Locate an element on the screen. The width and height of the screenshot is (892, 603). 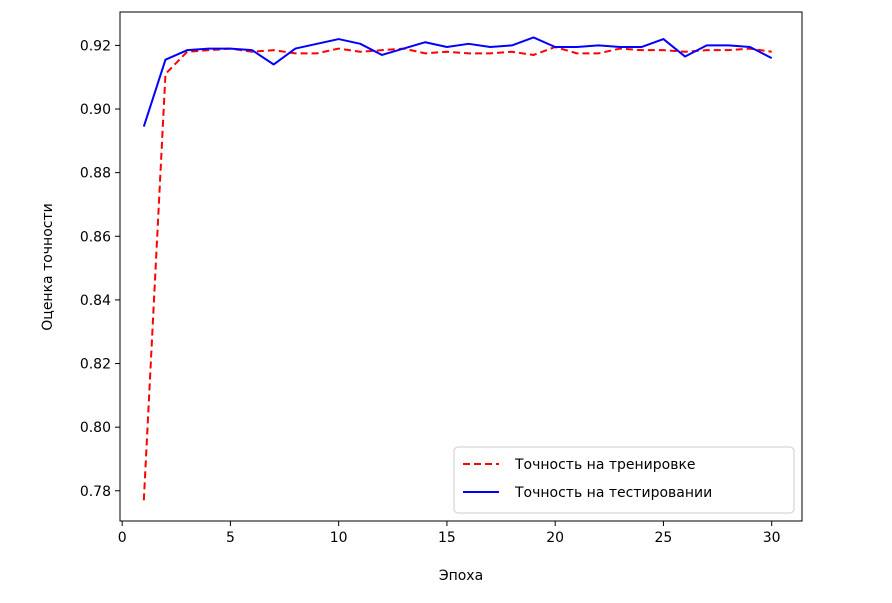
y-tick-label: 0.86 is located at coordinates (95, 237).